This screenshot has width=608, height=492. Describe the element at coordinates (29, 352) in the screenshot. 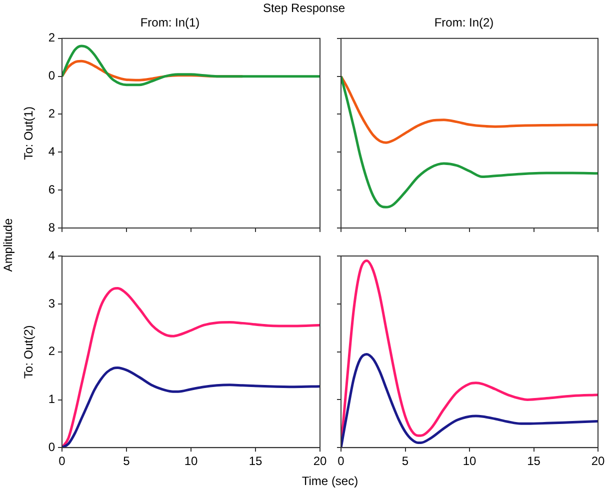

I see `y-axis-title: To: Out(2)` at that location.